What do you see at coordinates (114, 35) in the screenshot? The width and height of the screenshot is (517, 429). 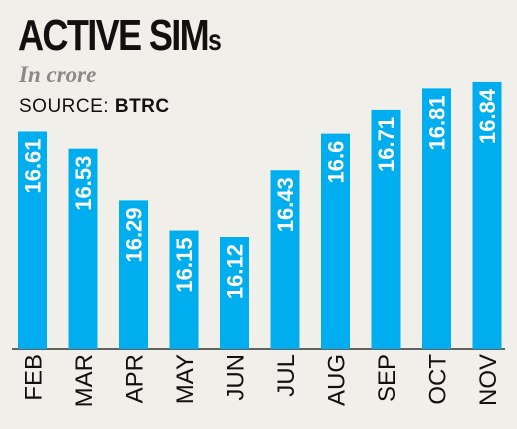 I see `chart-title-main: ACTIVE SIM` at bounding box center [114, 35].